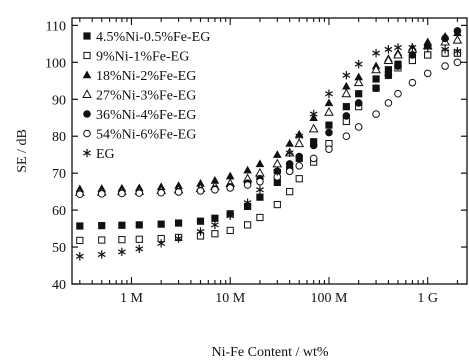 This screenshot has height=361, width=469. I want to click on legend-label: 18%Ni-2%Fe-EG, so click(146, 76).